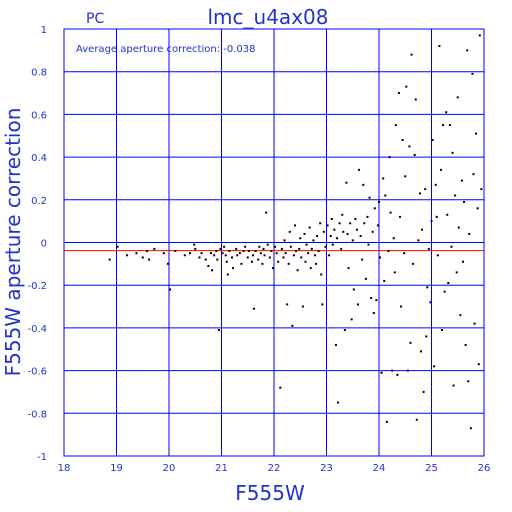 This screenshot has height=512, width=512. Describe the element at coordinates (116, 468) in the screenshot. I see `x-tick-label: 19` at that location.